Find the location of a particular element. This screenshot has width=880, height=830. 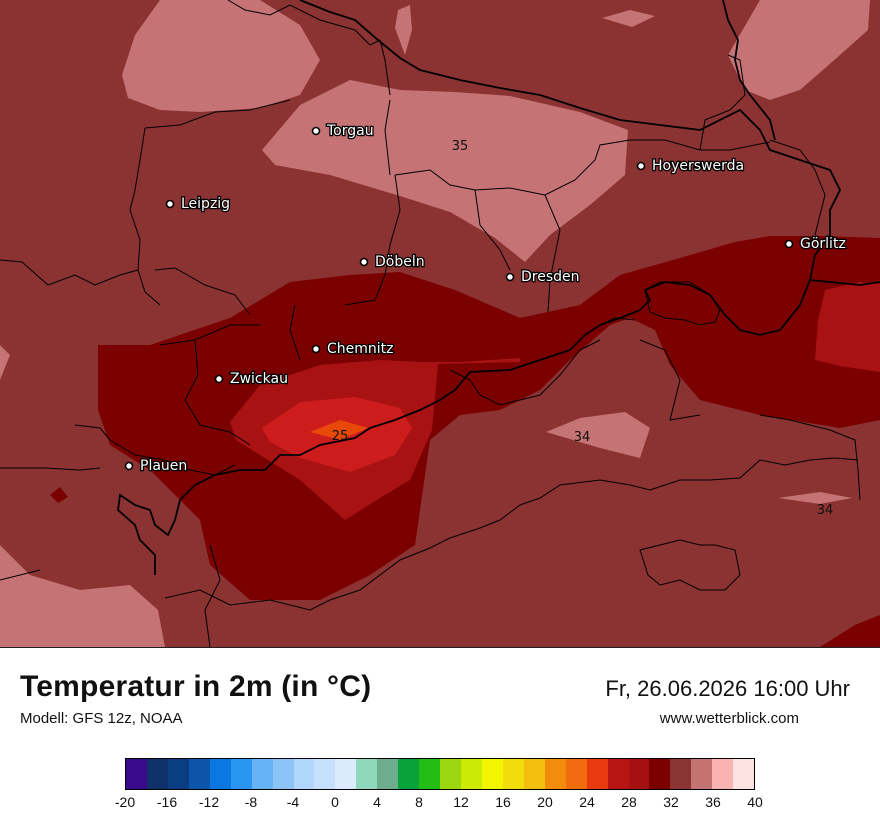

legend-tick-label: -4 is located at coordinates (293, 802).